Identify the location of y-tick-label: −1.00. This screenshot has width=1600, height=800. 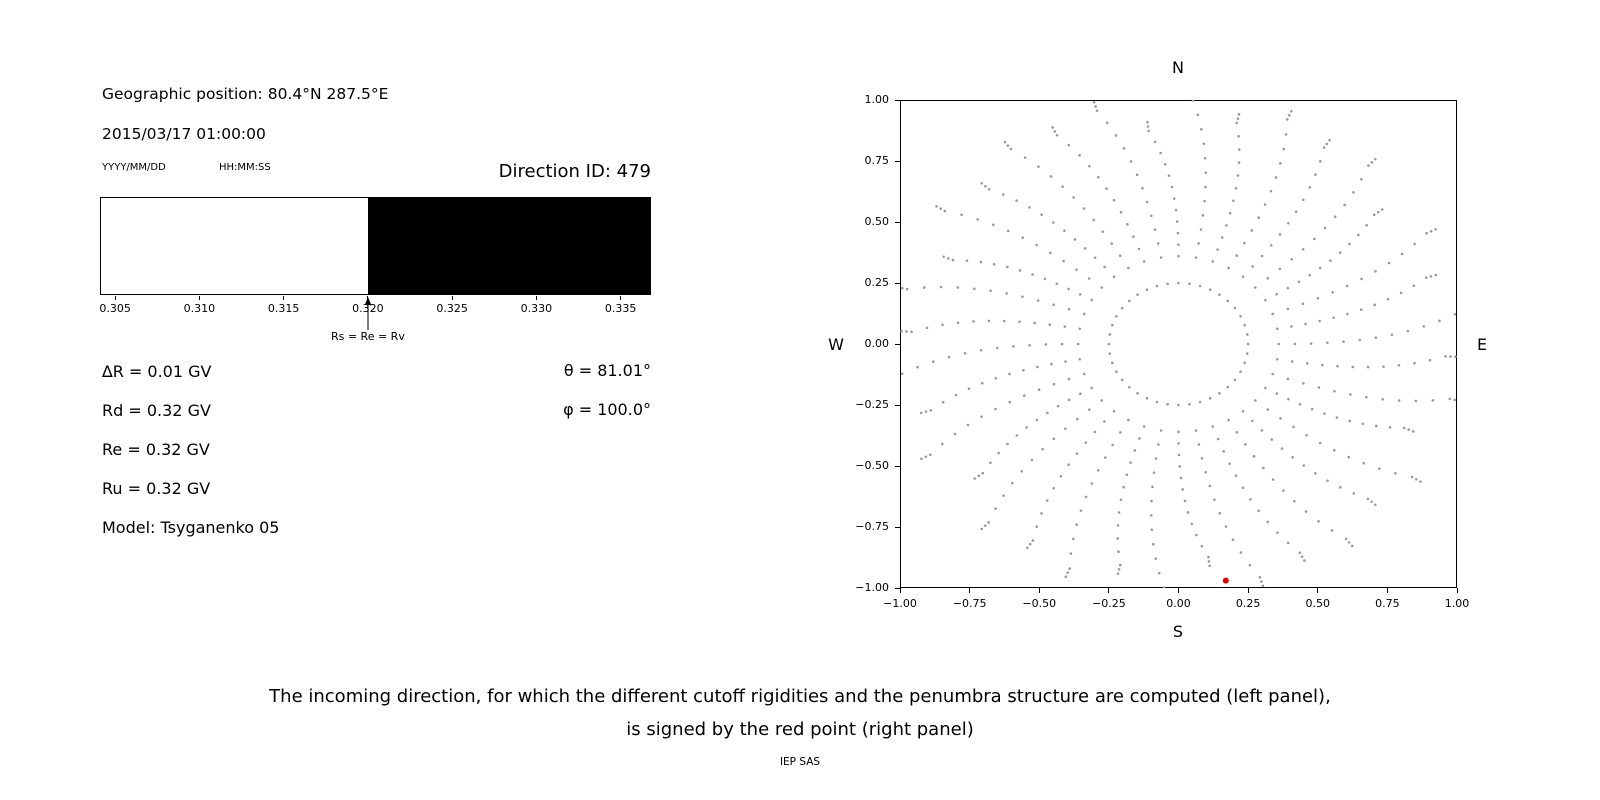
(872, 587).